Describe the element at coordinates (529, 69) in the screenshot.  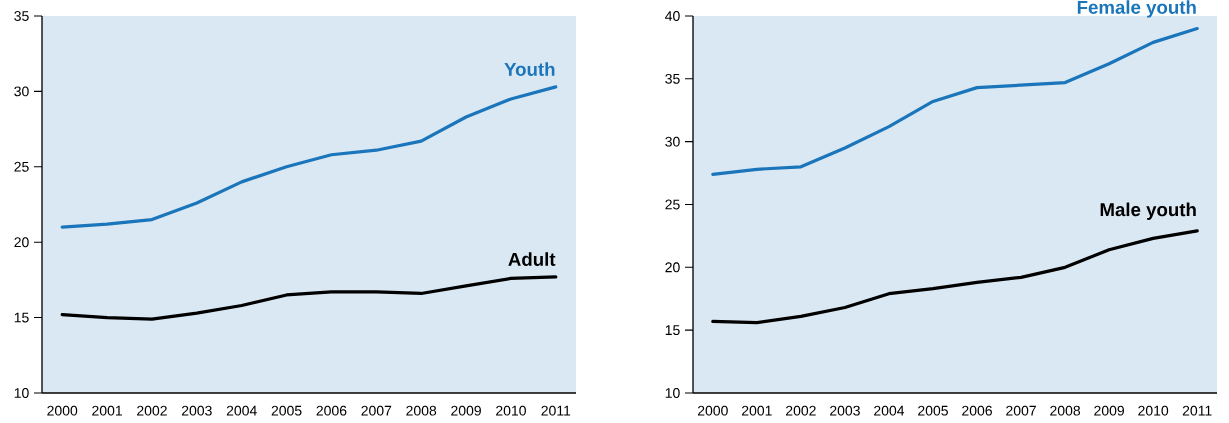
I see `series-label: Youth` at that location.